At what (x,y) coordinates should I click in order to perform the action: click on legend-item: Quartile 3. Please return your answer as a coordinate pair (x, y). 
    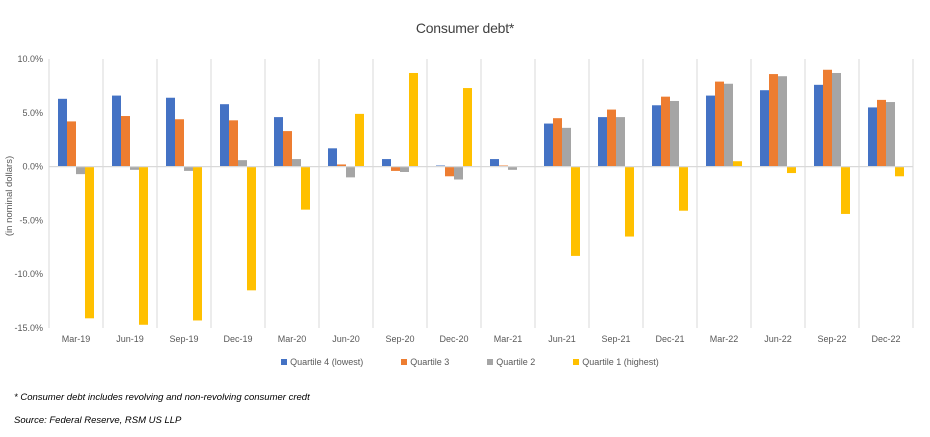
    Looking at the image, I should click on (425, 362).